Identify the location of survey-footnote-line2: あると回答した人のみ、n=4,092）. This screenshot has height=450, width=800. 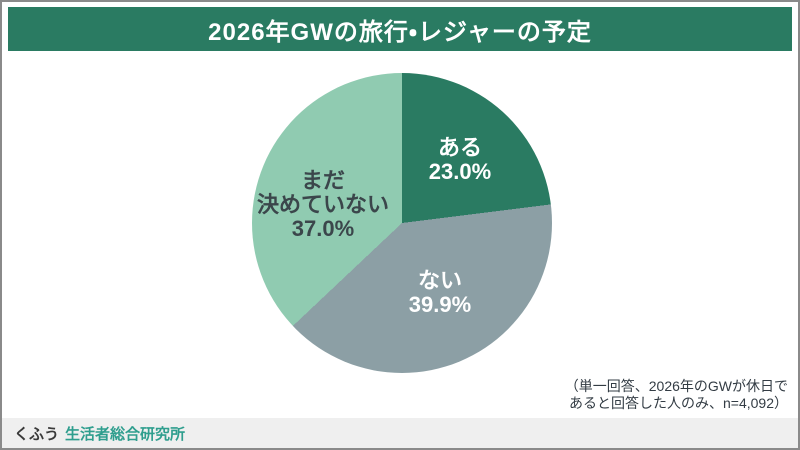
(678, 403).